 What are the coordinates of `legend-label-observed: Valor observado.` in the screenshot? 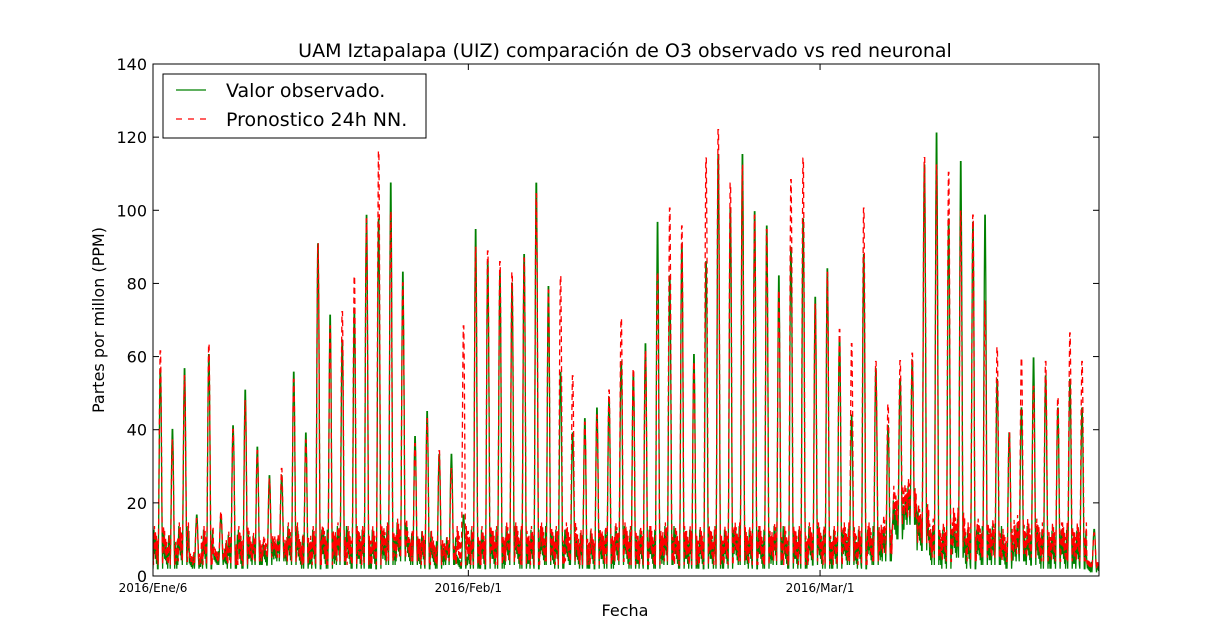 It's located at (305, 91).